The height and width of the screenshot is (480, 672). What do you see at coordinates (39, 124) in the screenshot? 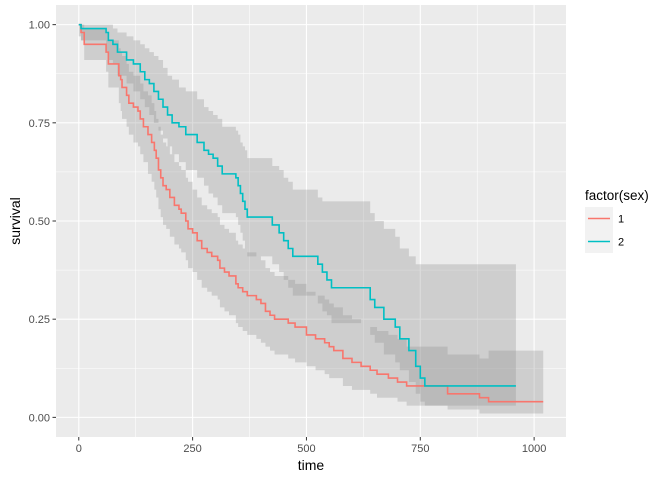
I see `y-tick-label: 0.75` at bounding box center [39, 124].